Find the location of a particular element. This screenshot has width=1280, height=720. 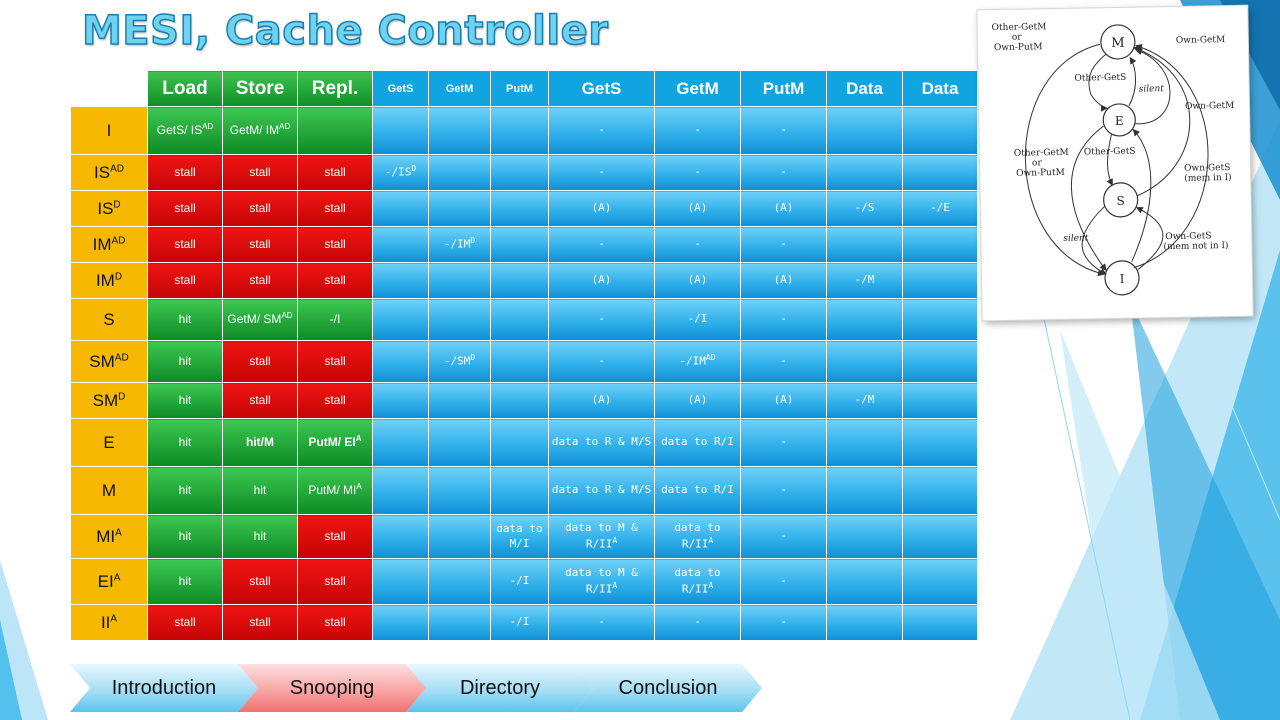

nav-introduction-label: Introduction is located at coordinates (164, 687).